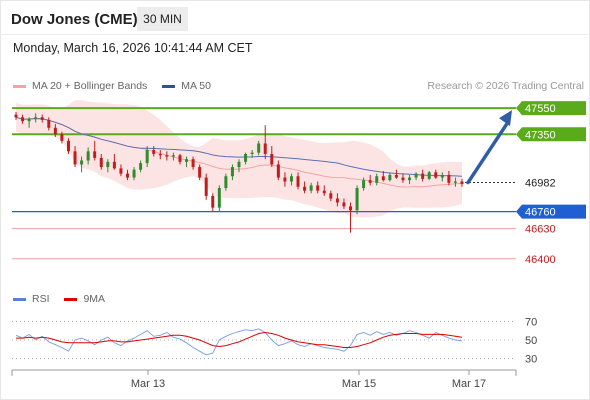  What do you see at coordinates (94, 299) in the screenshot?
I see `legend-9ma-label: 9MA` at bounding box center [94, 299].